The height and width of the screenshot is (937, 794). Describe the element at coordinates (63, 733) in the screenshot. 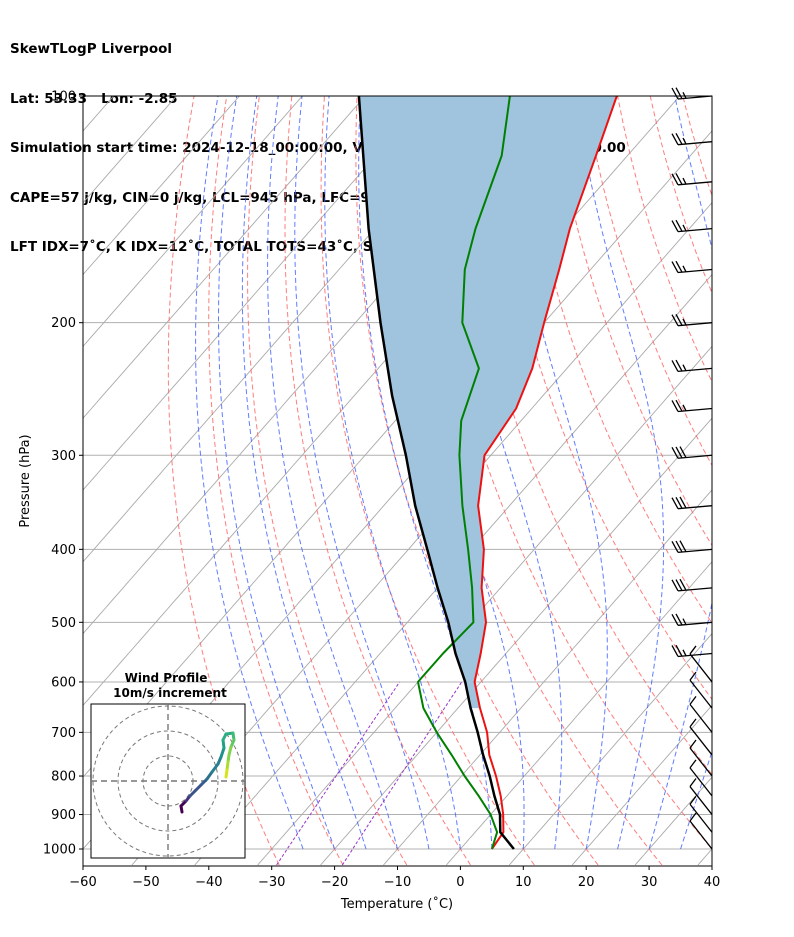

I see `y-tick-label: 700` at that location.